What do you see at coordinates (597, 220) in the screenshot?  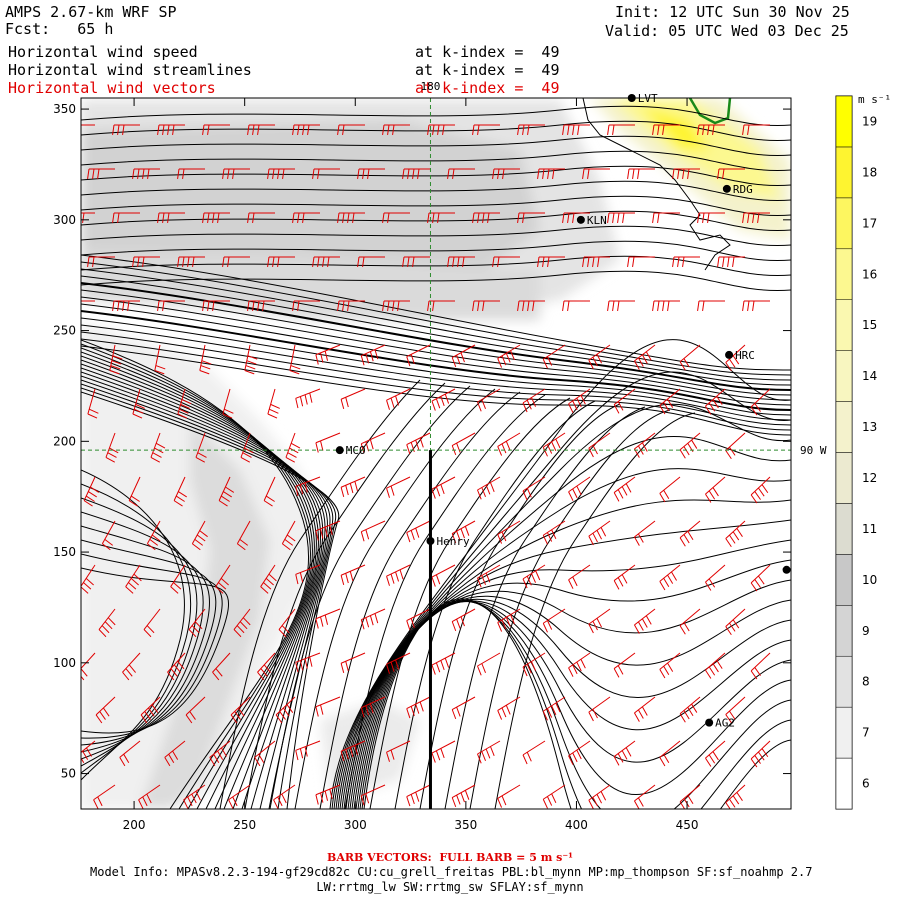 I see `station-label: KLN` at bounding box center [597, 220].